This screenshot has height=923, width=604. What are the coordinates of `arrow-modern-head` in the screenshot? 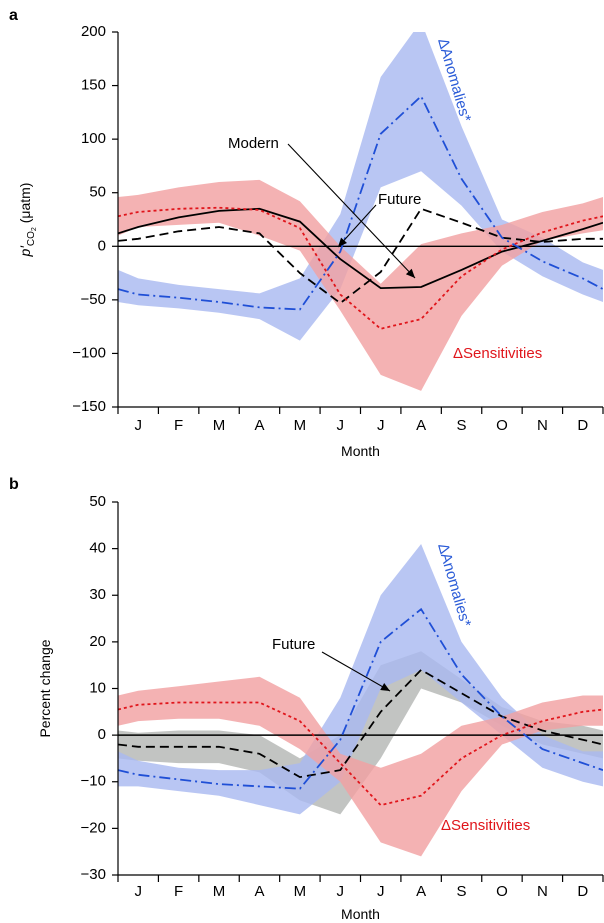 It's located at (410, 273).